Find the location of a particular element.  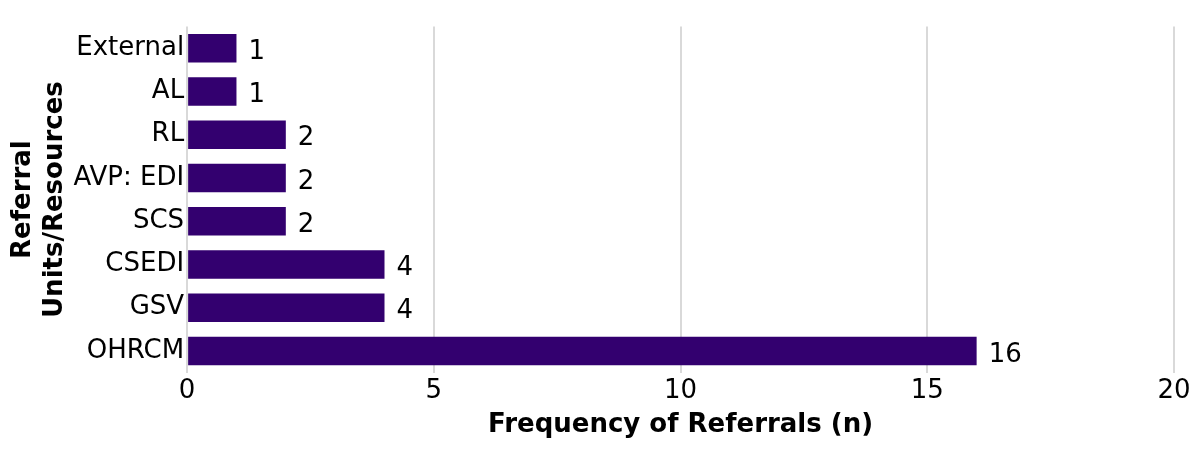

y-tick-label: External is located at coordinates (130, 45).